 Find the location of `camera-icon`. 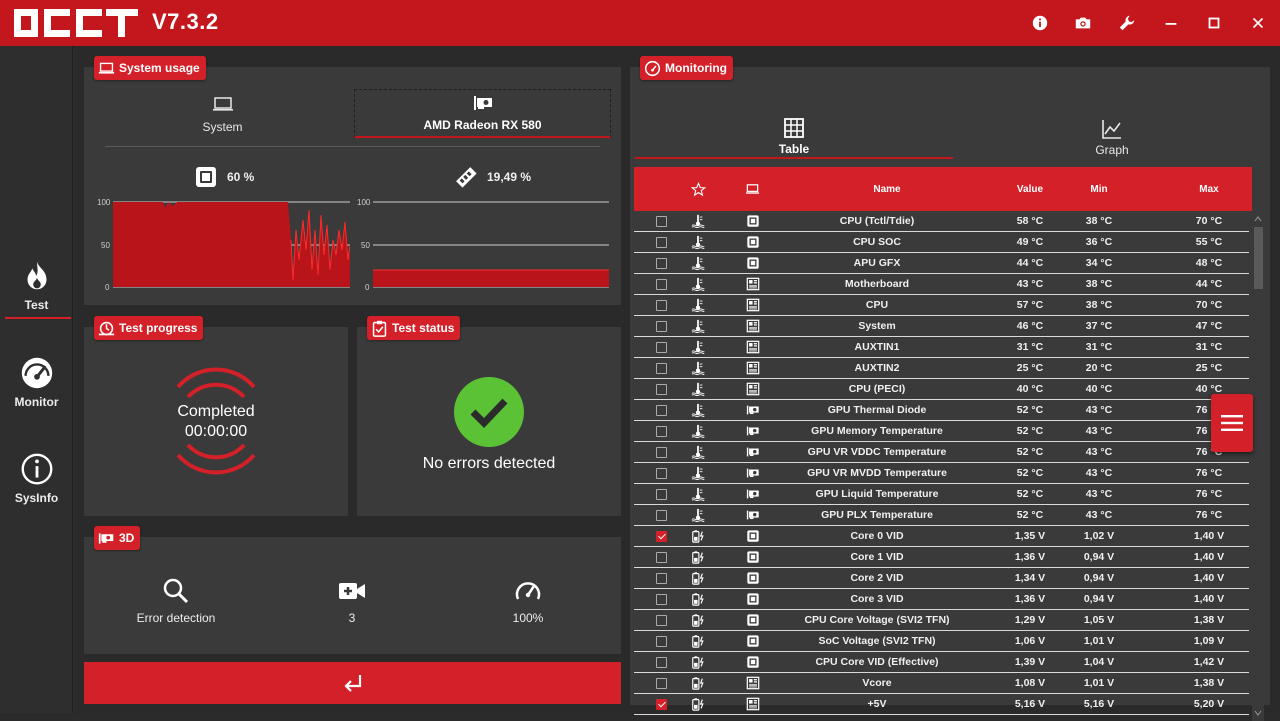

camera-icon is located at coordinates (1083, 23).